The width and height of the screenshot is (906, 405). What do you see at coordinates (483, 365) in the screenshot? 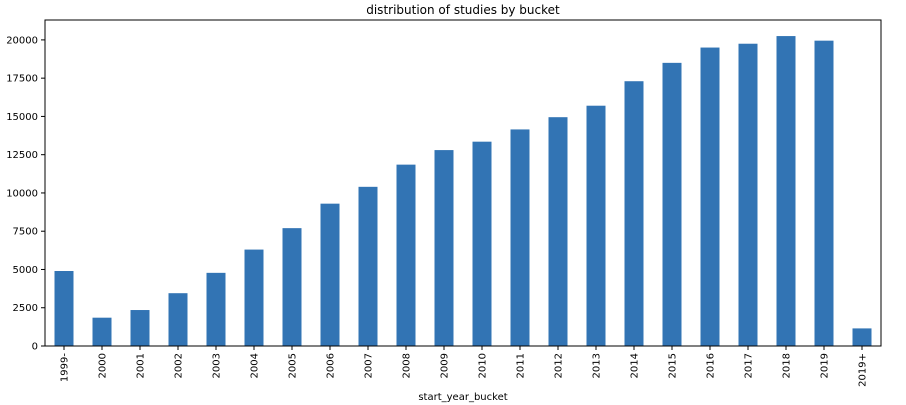
I see `x-tick-label: 2010` at bounding box center [483, 365].